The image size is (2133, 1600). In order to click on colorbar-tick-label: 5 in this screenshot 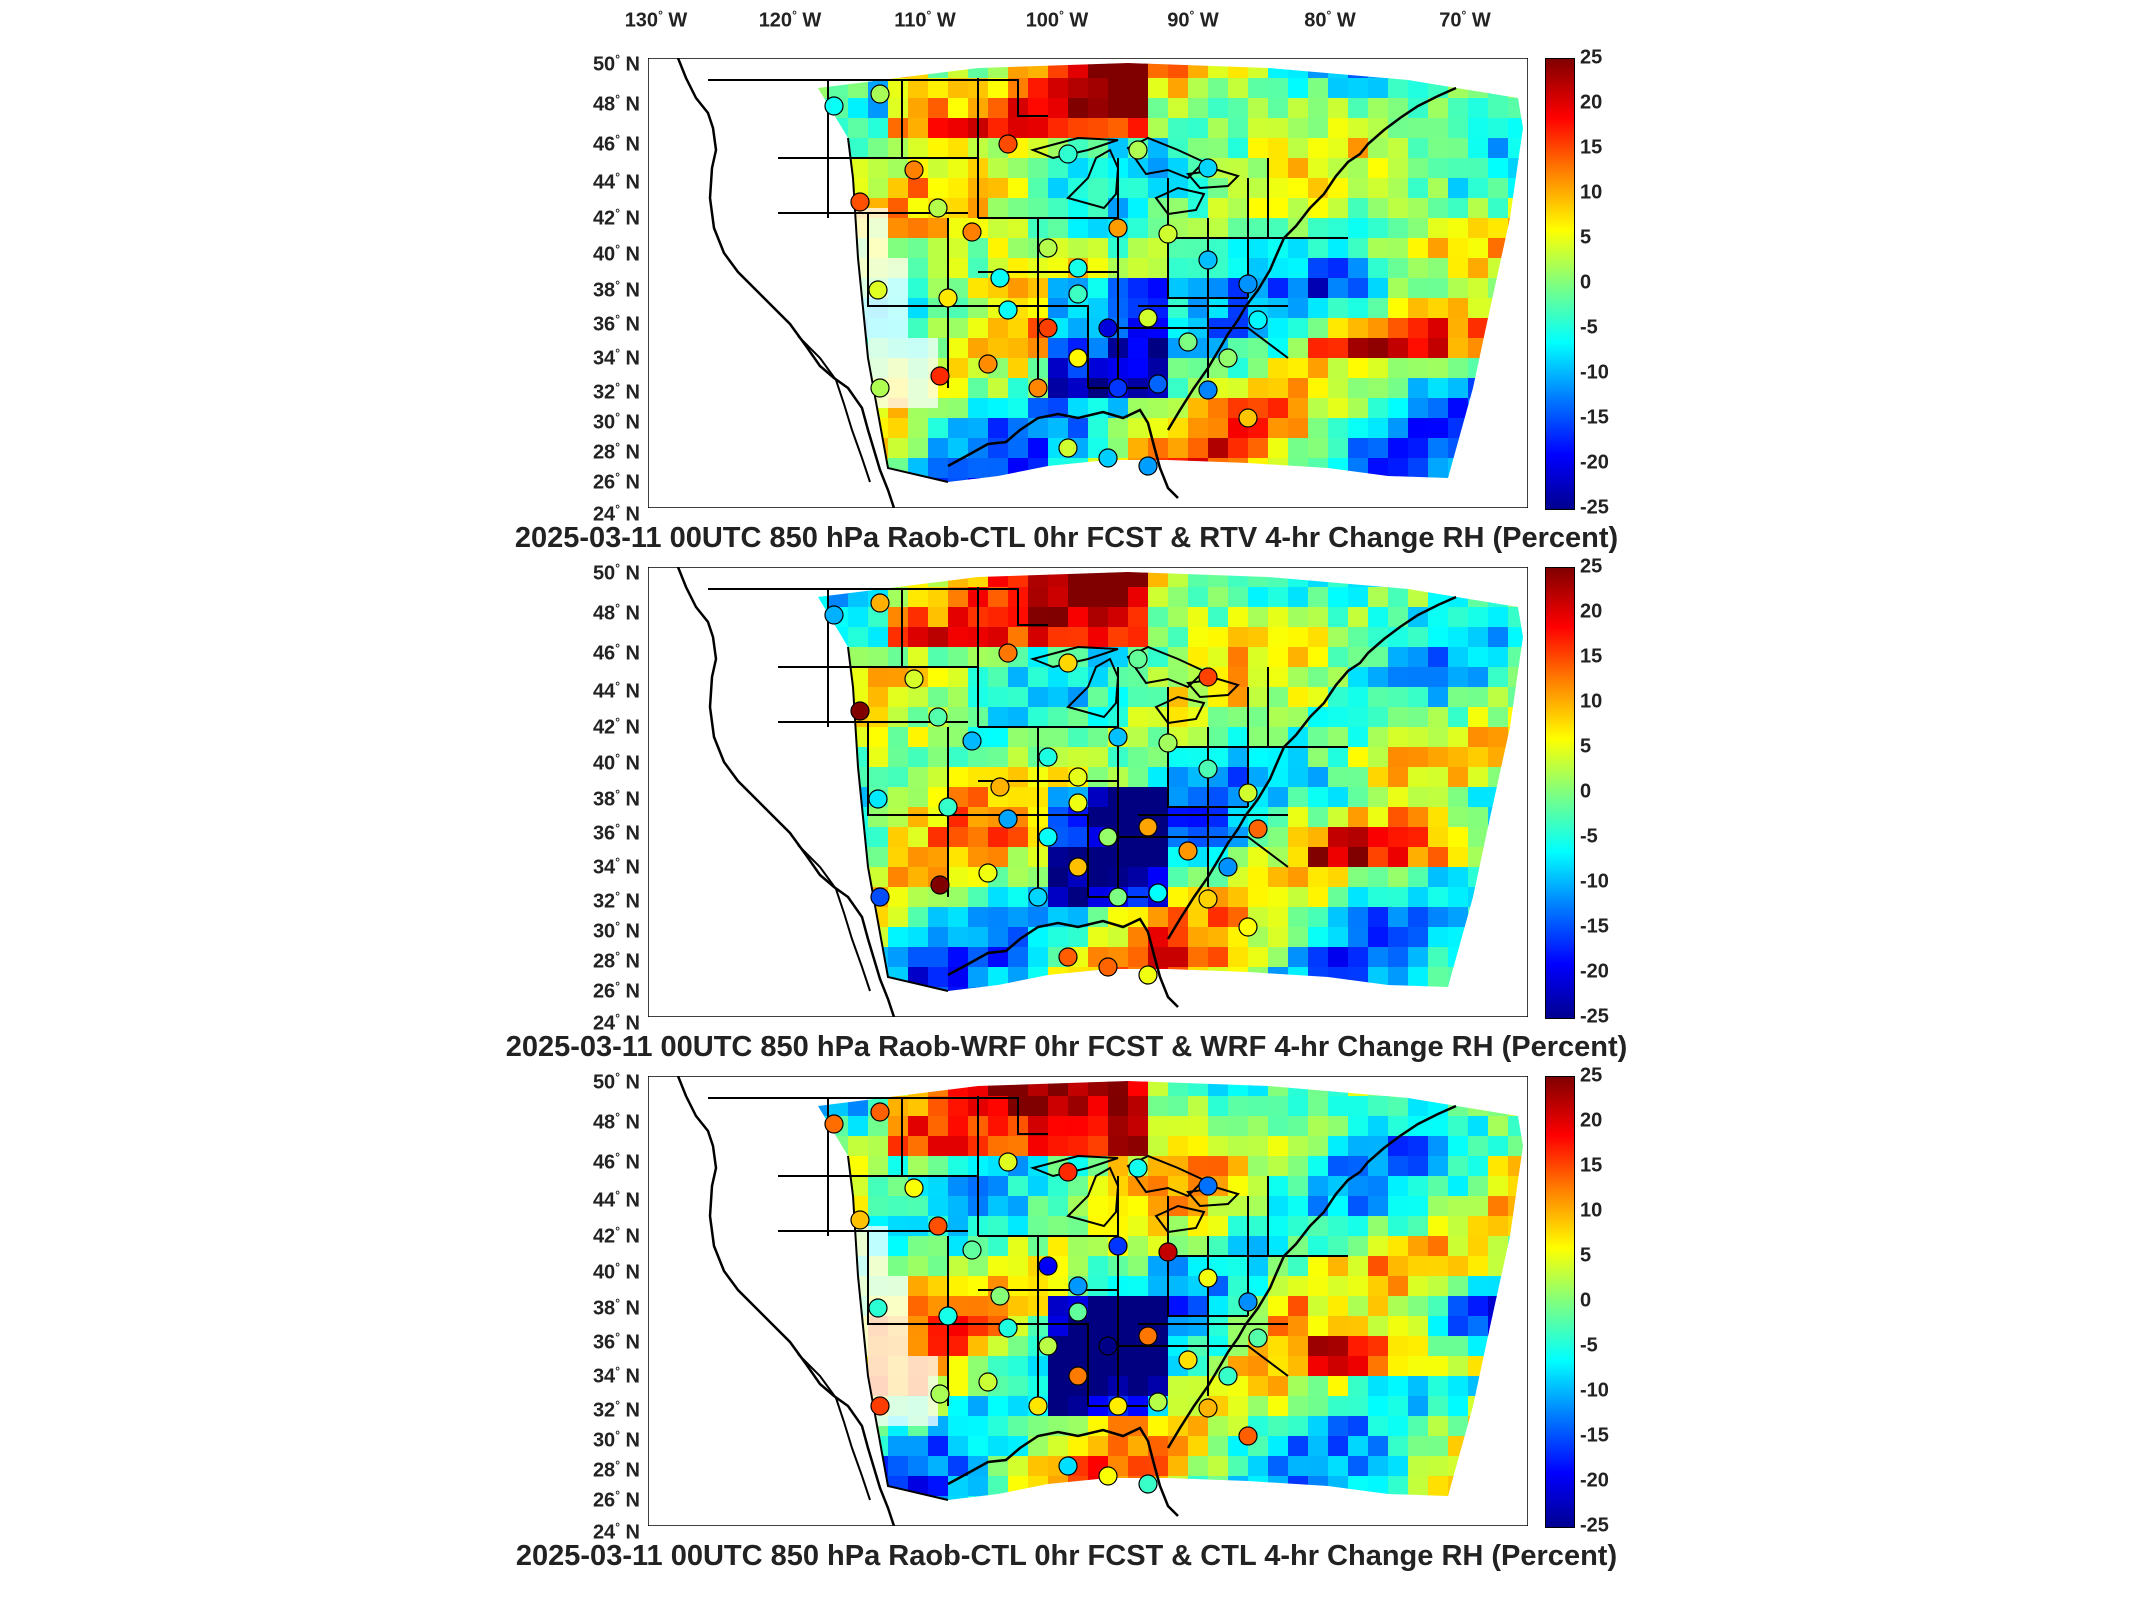, I will do `click(1586, 746)`.